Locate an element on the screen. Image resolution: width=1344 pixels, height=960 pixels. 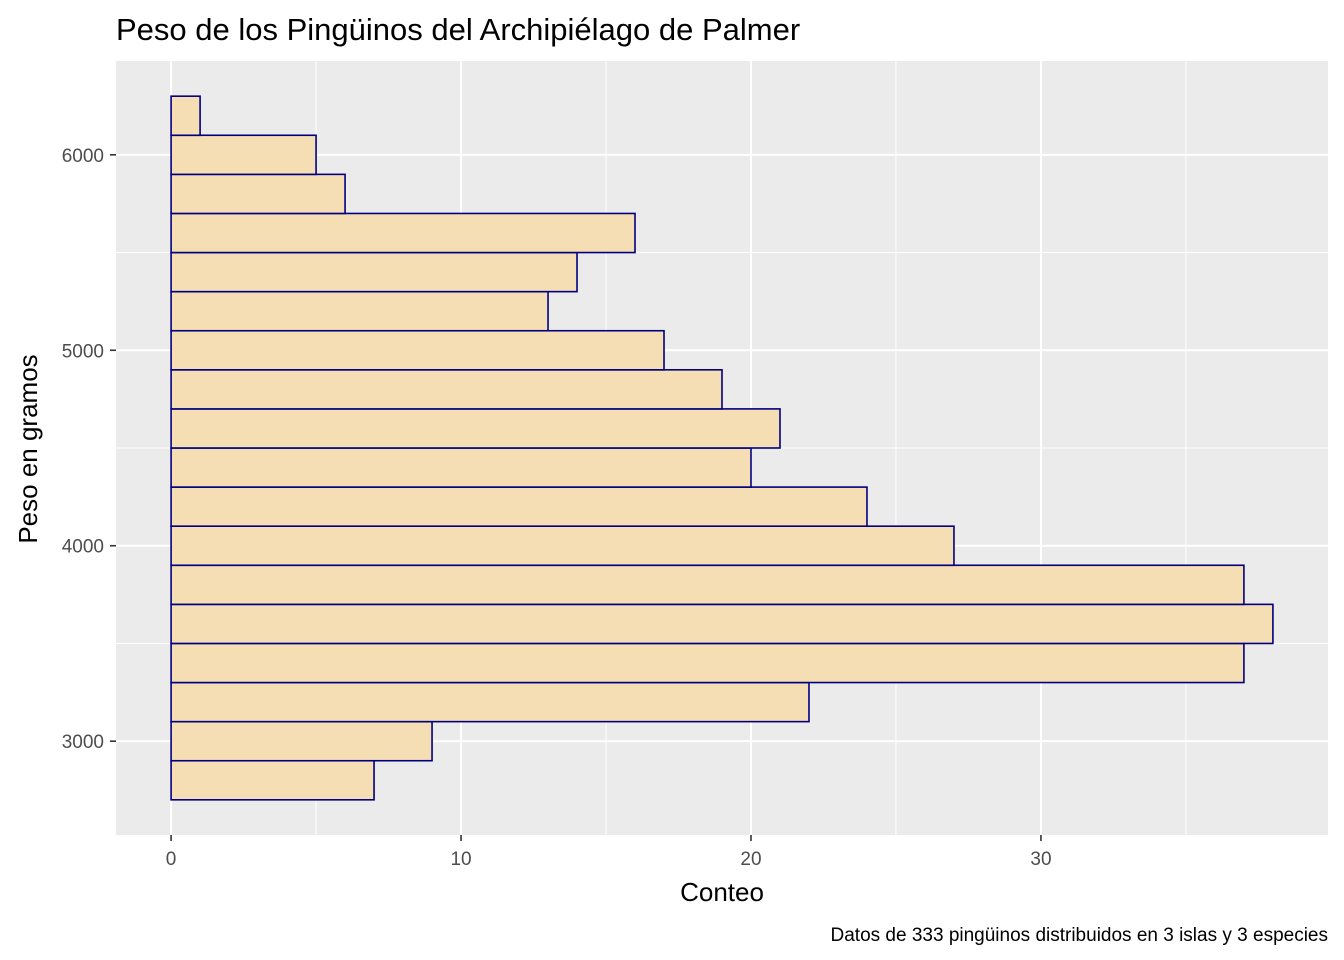
x-tick-label: 10 is located at coordinates (460, 859).